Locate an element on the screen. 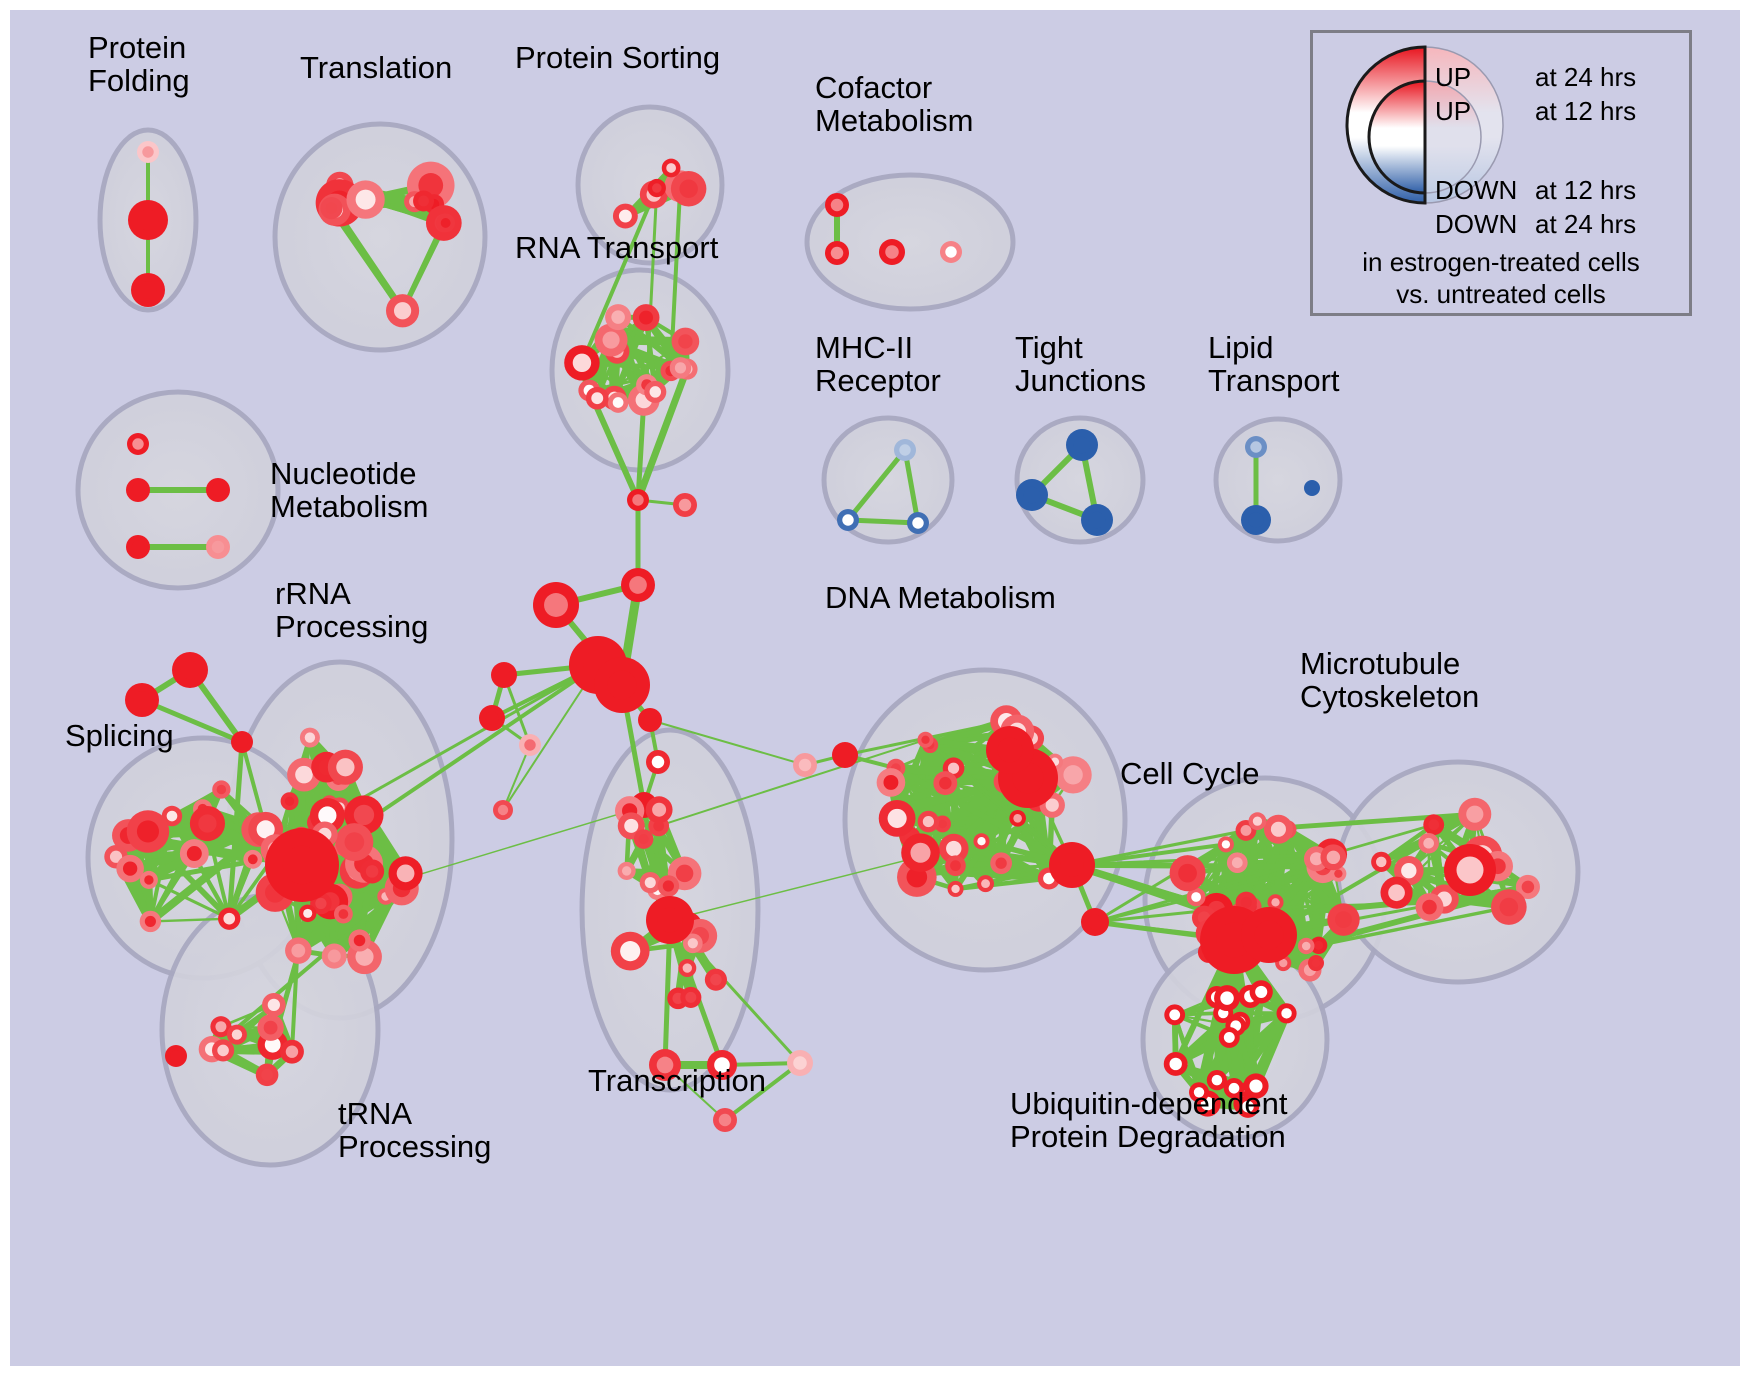 This screenshot has width=1750, height=1376. cluster-label-protein-folding: Protein Folding is located at coordinates (139, 64).